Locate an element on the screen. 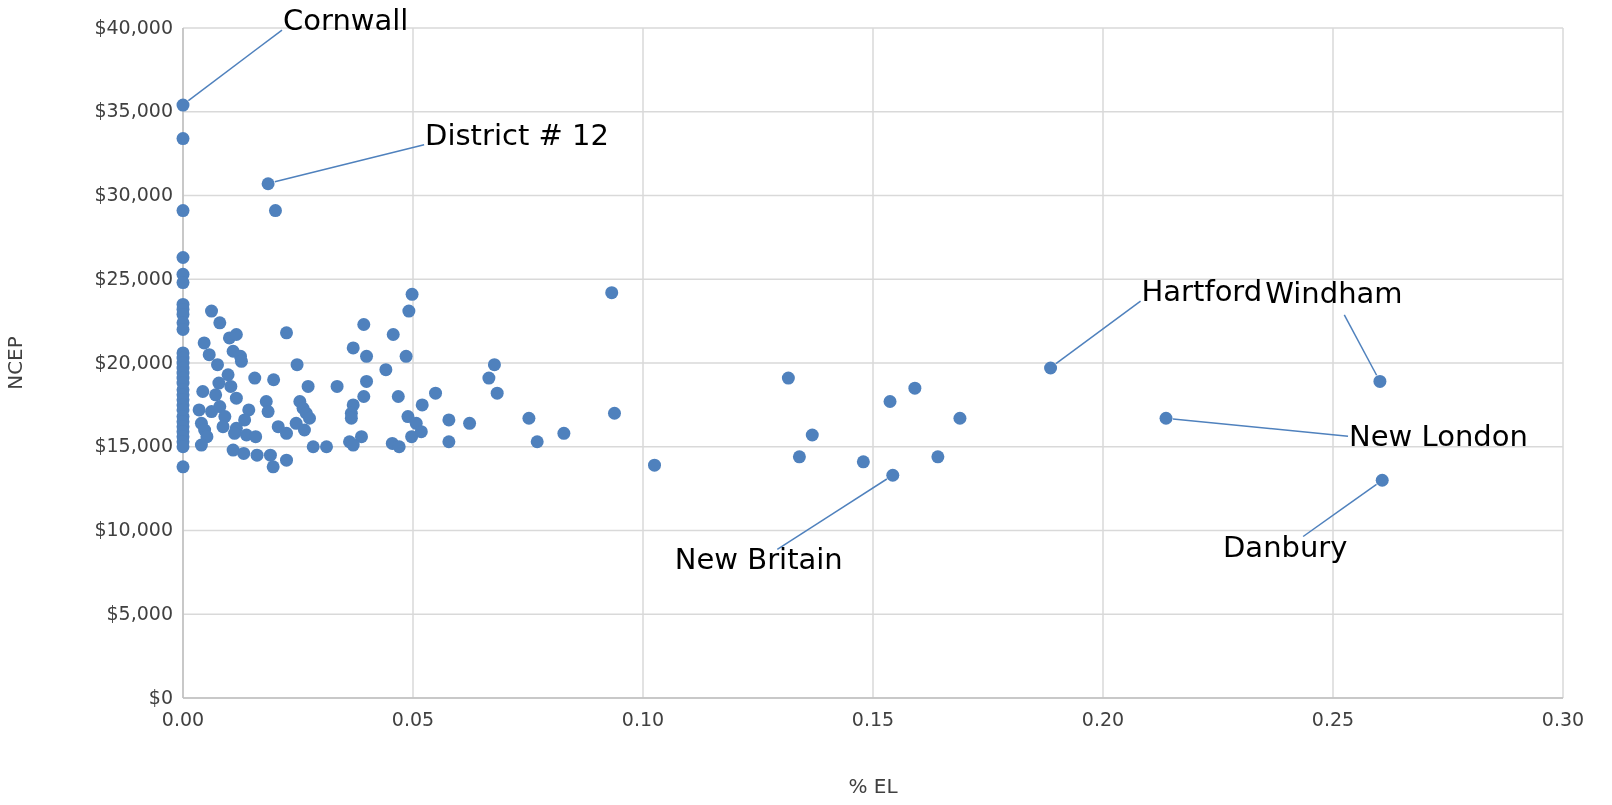 This screenshot has height=805, width=1612. y-axis-title: NCEP is located at coordinates (15, 363).